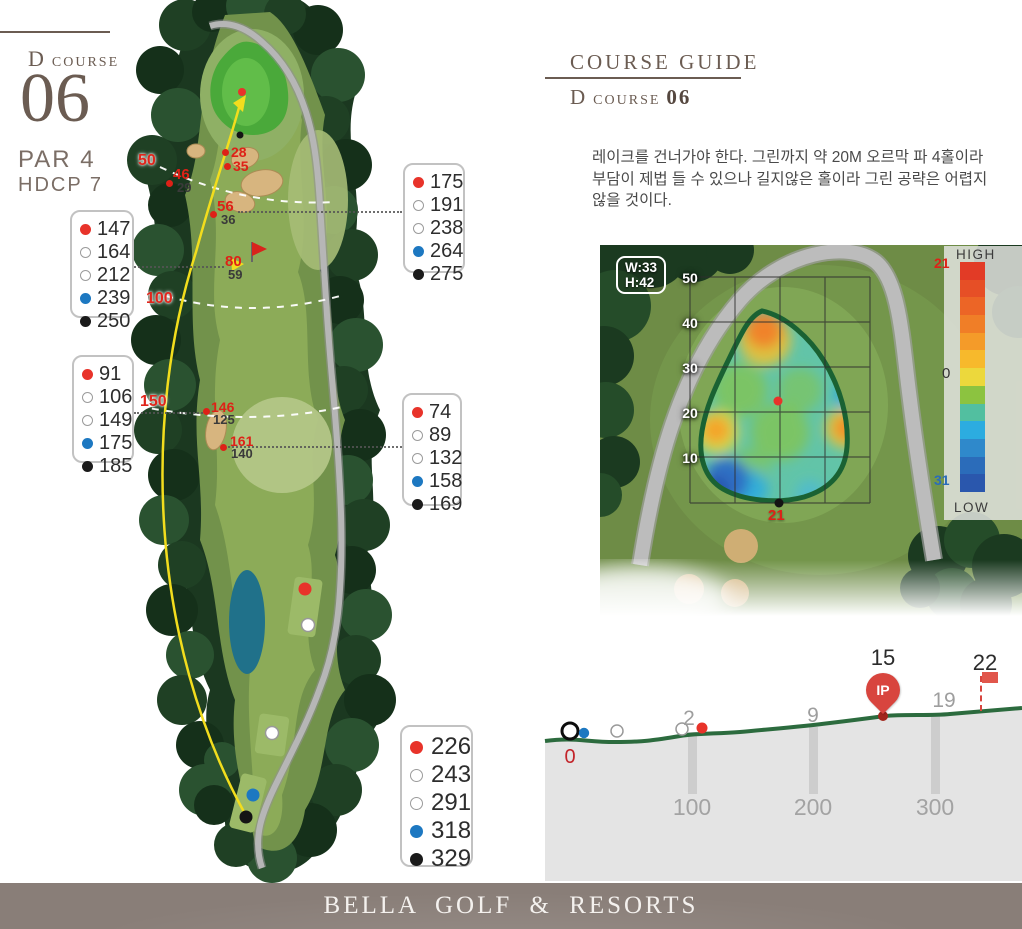 The height and width of the screenshot is (929, 1022). What do you see at coordinates (446, 504) in the screenshot?
I see `yardage-value: 169` at bounding box center [446, 504].